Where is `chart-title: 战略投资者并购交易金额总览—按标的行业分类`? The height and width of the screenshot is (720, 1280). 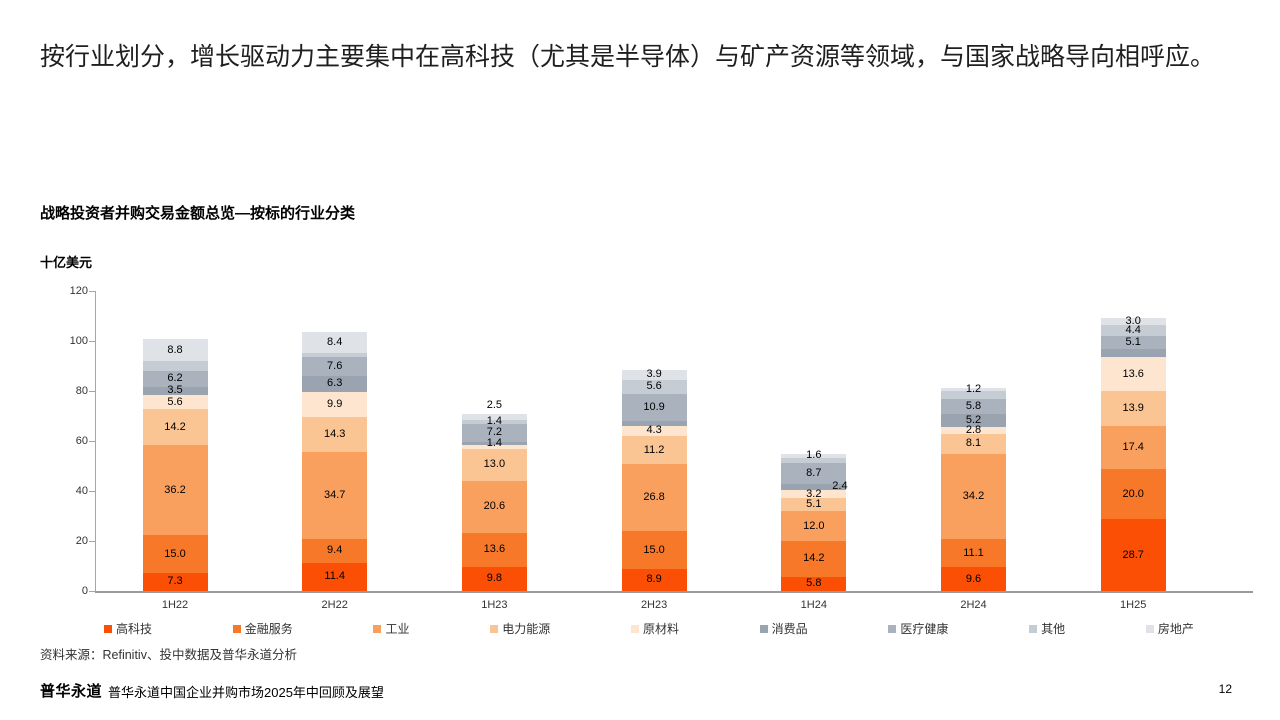 chart-title: 战略投资者并购交易金额总览—按标的行业分类 is located at coordinates (198, 213).